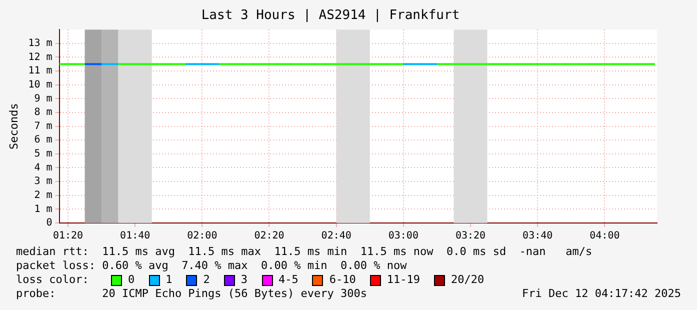  What do you see at coordinates (305, 252) in the screenshot?
I see `text: median rtt: 11.5 ms avg 11.5 ms max 11.5 ms min 11.5 ms now 0.0 ms sd -nan am/s` at bounding box center [305, 252].